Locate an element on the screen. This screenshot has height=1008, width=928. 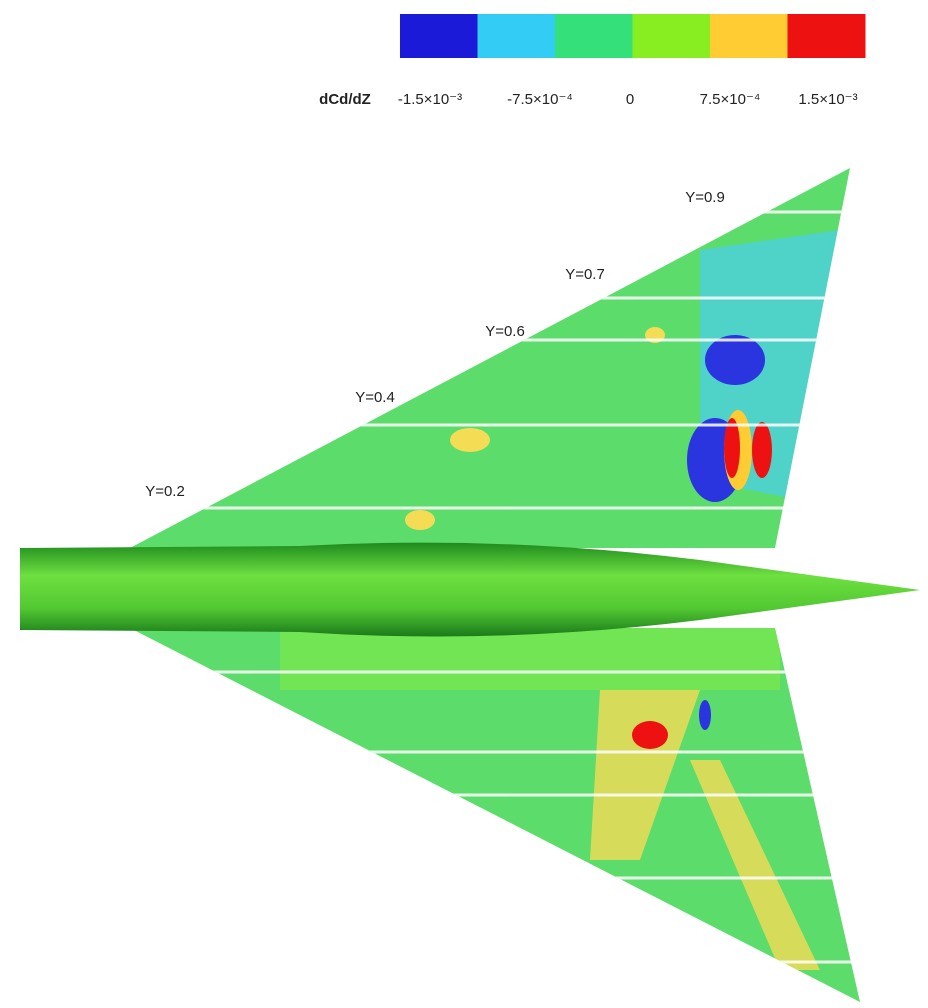
colorbar-label: 1.5×10⁻³ is located at coordinates (827, 99).